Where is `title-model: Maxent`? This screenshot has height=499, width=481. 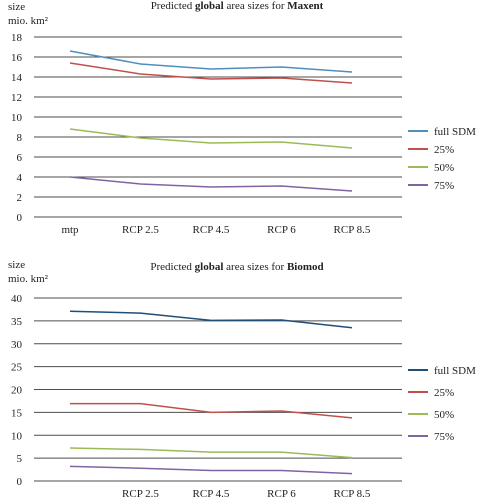
title-model: Maxent is located at coordinates (305, 6).